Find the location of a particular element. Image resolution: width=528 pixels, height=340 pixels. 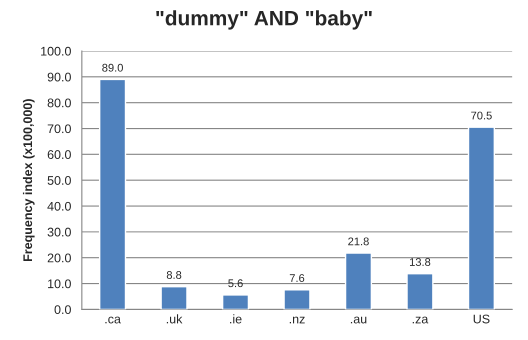

x-tick-label: .za is located at coordinates (420, 320).